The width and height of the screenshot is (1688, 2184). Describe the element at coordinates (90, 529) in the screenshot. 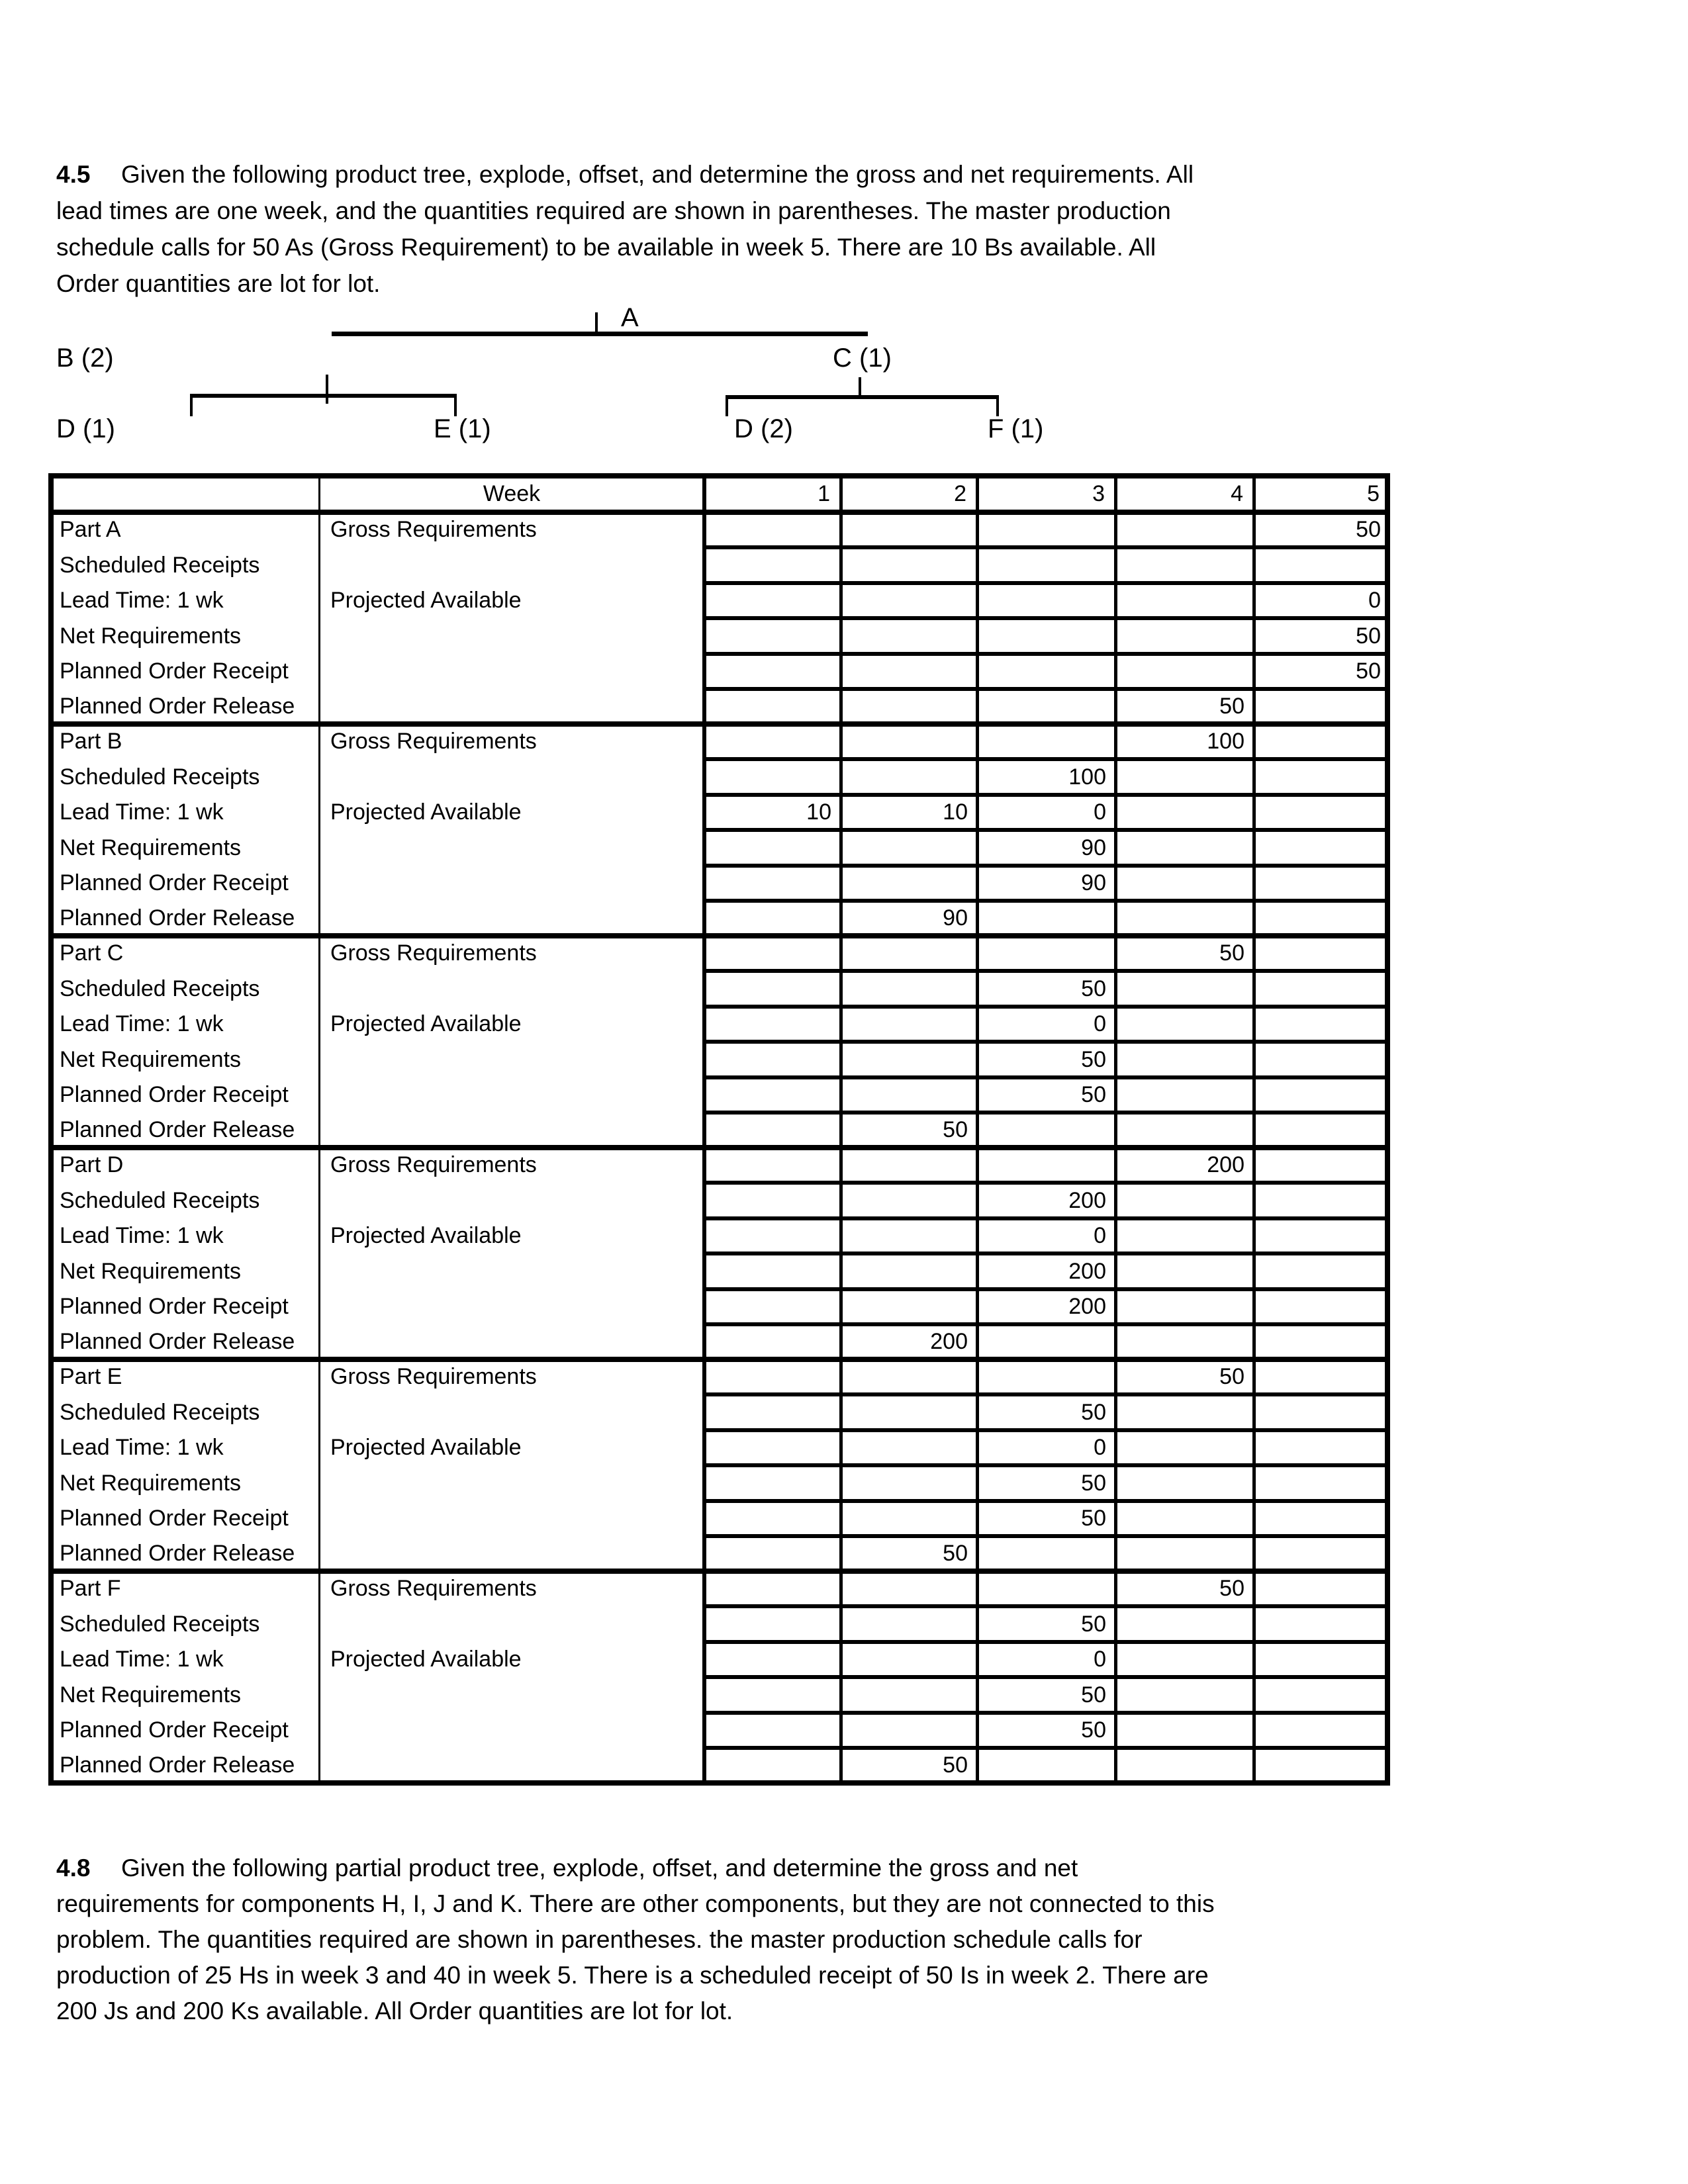

I see `part-label: Part A` at that location.